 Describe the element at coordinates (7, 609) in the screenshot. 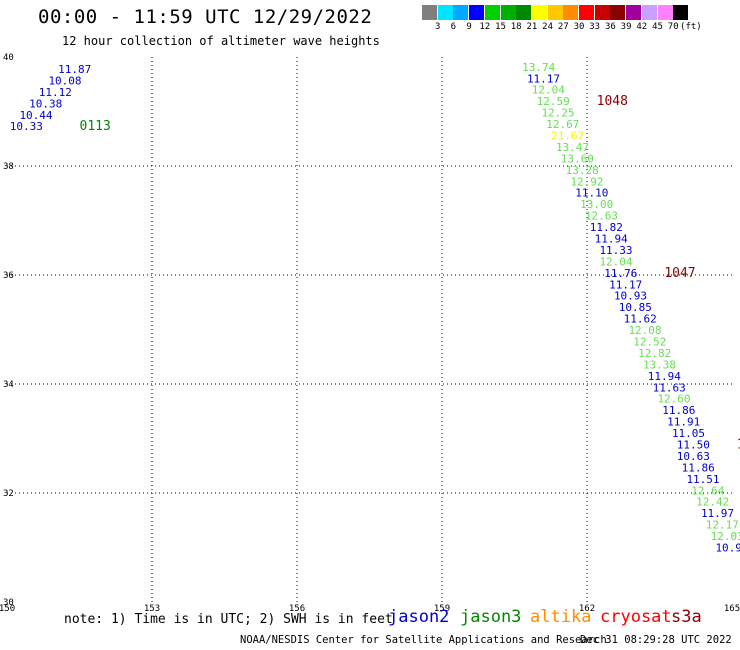

I see `lon-tick-label: 150` at that location.